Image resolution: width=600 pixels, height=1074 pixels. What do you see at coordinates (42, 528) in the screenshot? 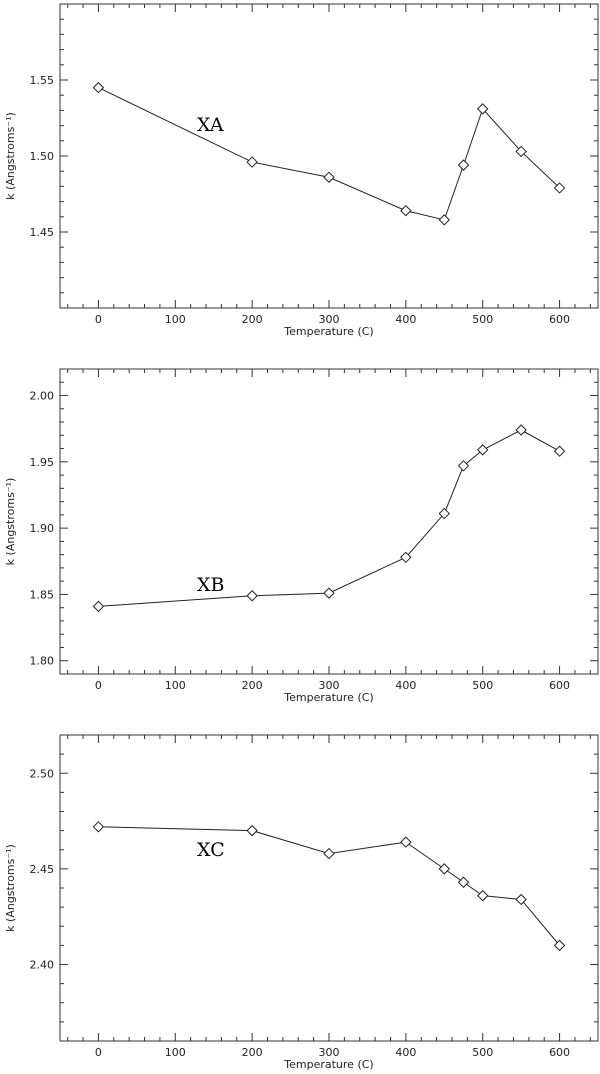
I see `y-tick-label: 1.90` at bounding box center [42, 528].